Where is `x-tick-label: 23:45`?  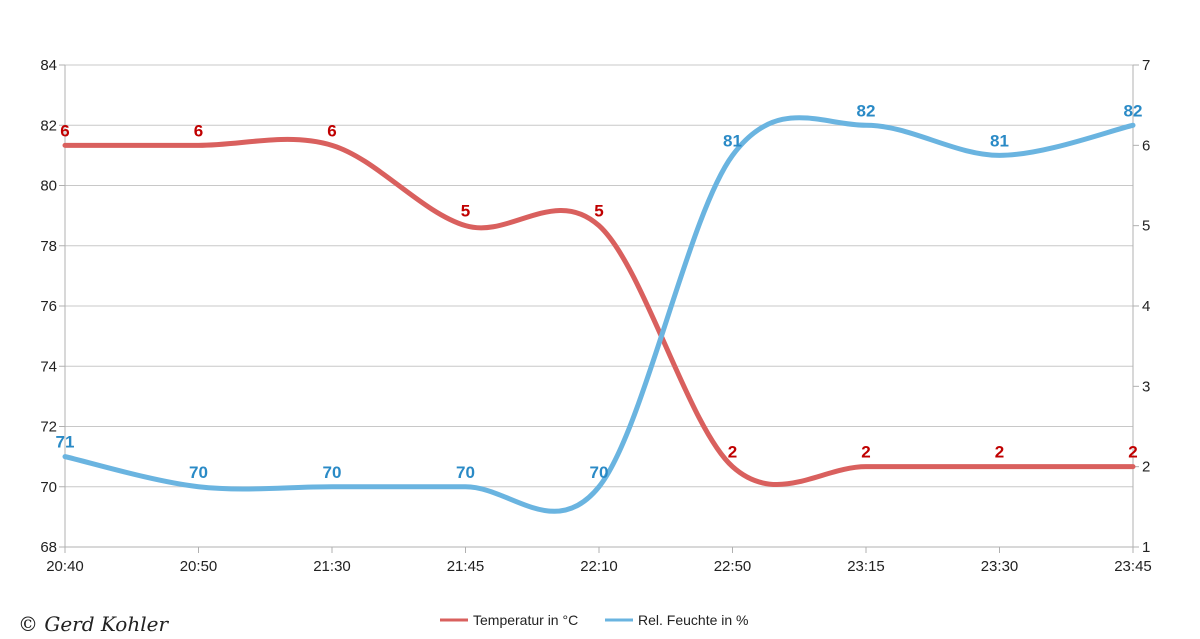
x-tick-label: 23:45 is located at coordinates (1133, 566).